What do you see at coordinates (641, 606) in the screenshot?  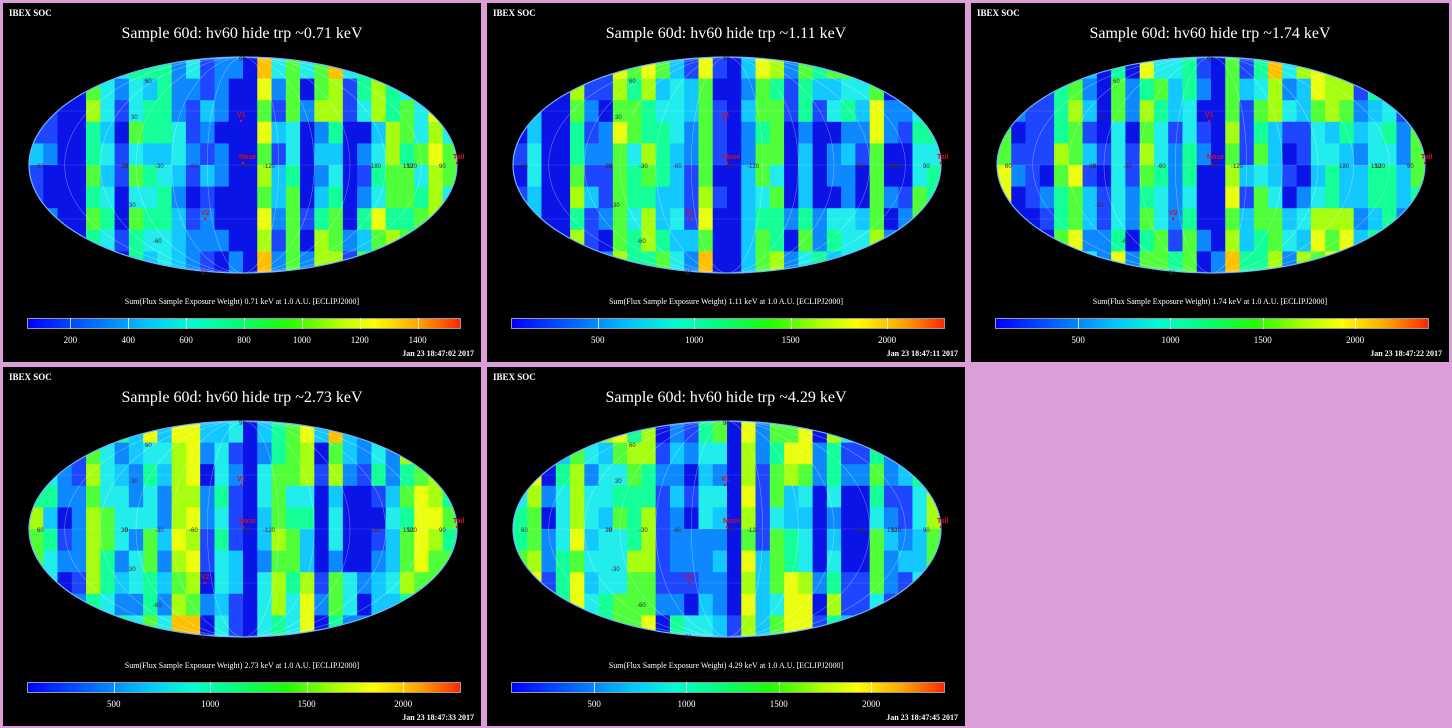 I see `latitude-label: -60` at bounding box center [641, 606].